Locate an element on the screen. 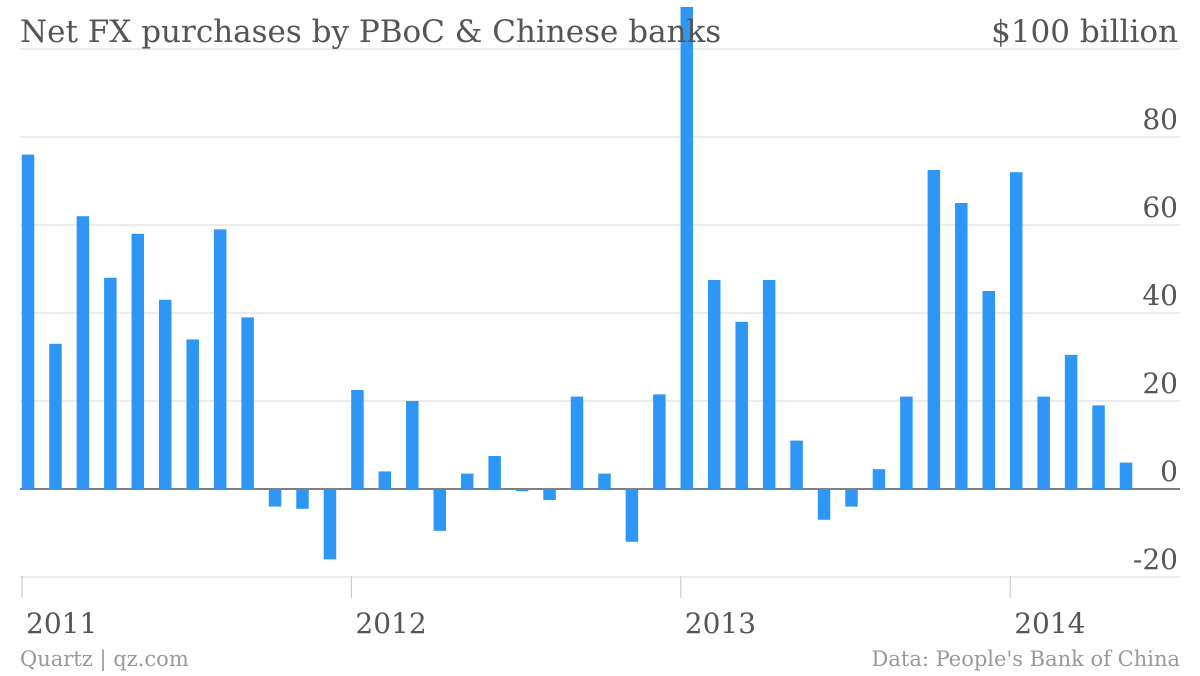  x-tick-label: 2013 is located at coordinates (720, 623).